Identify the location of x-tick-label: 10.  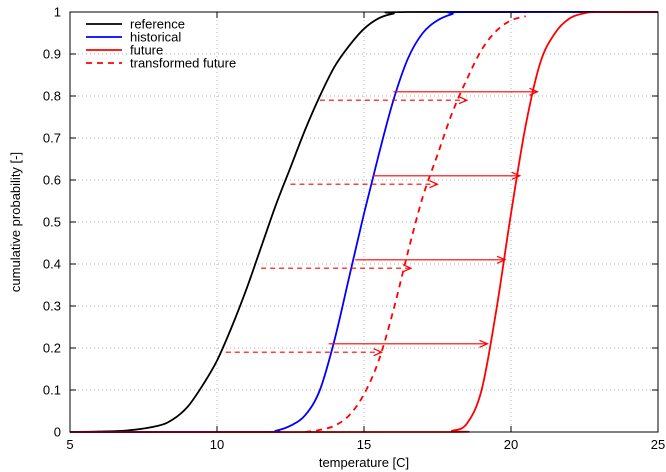
(217, 444).